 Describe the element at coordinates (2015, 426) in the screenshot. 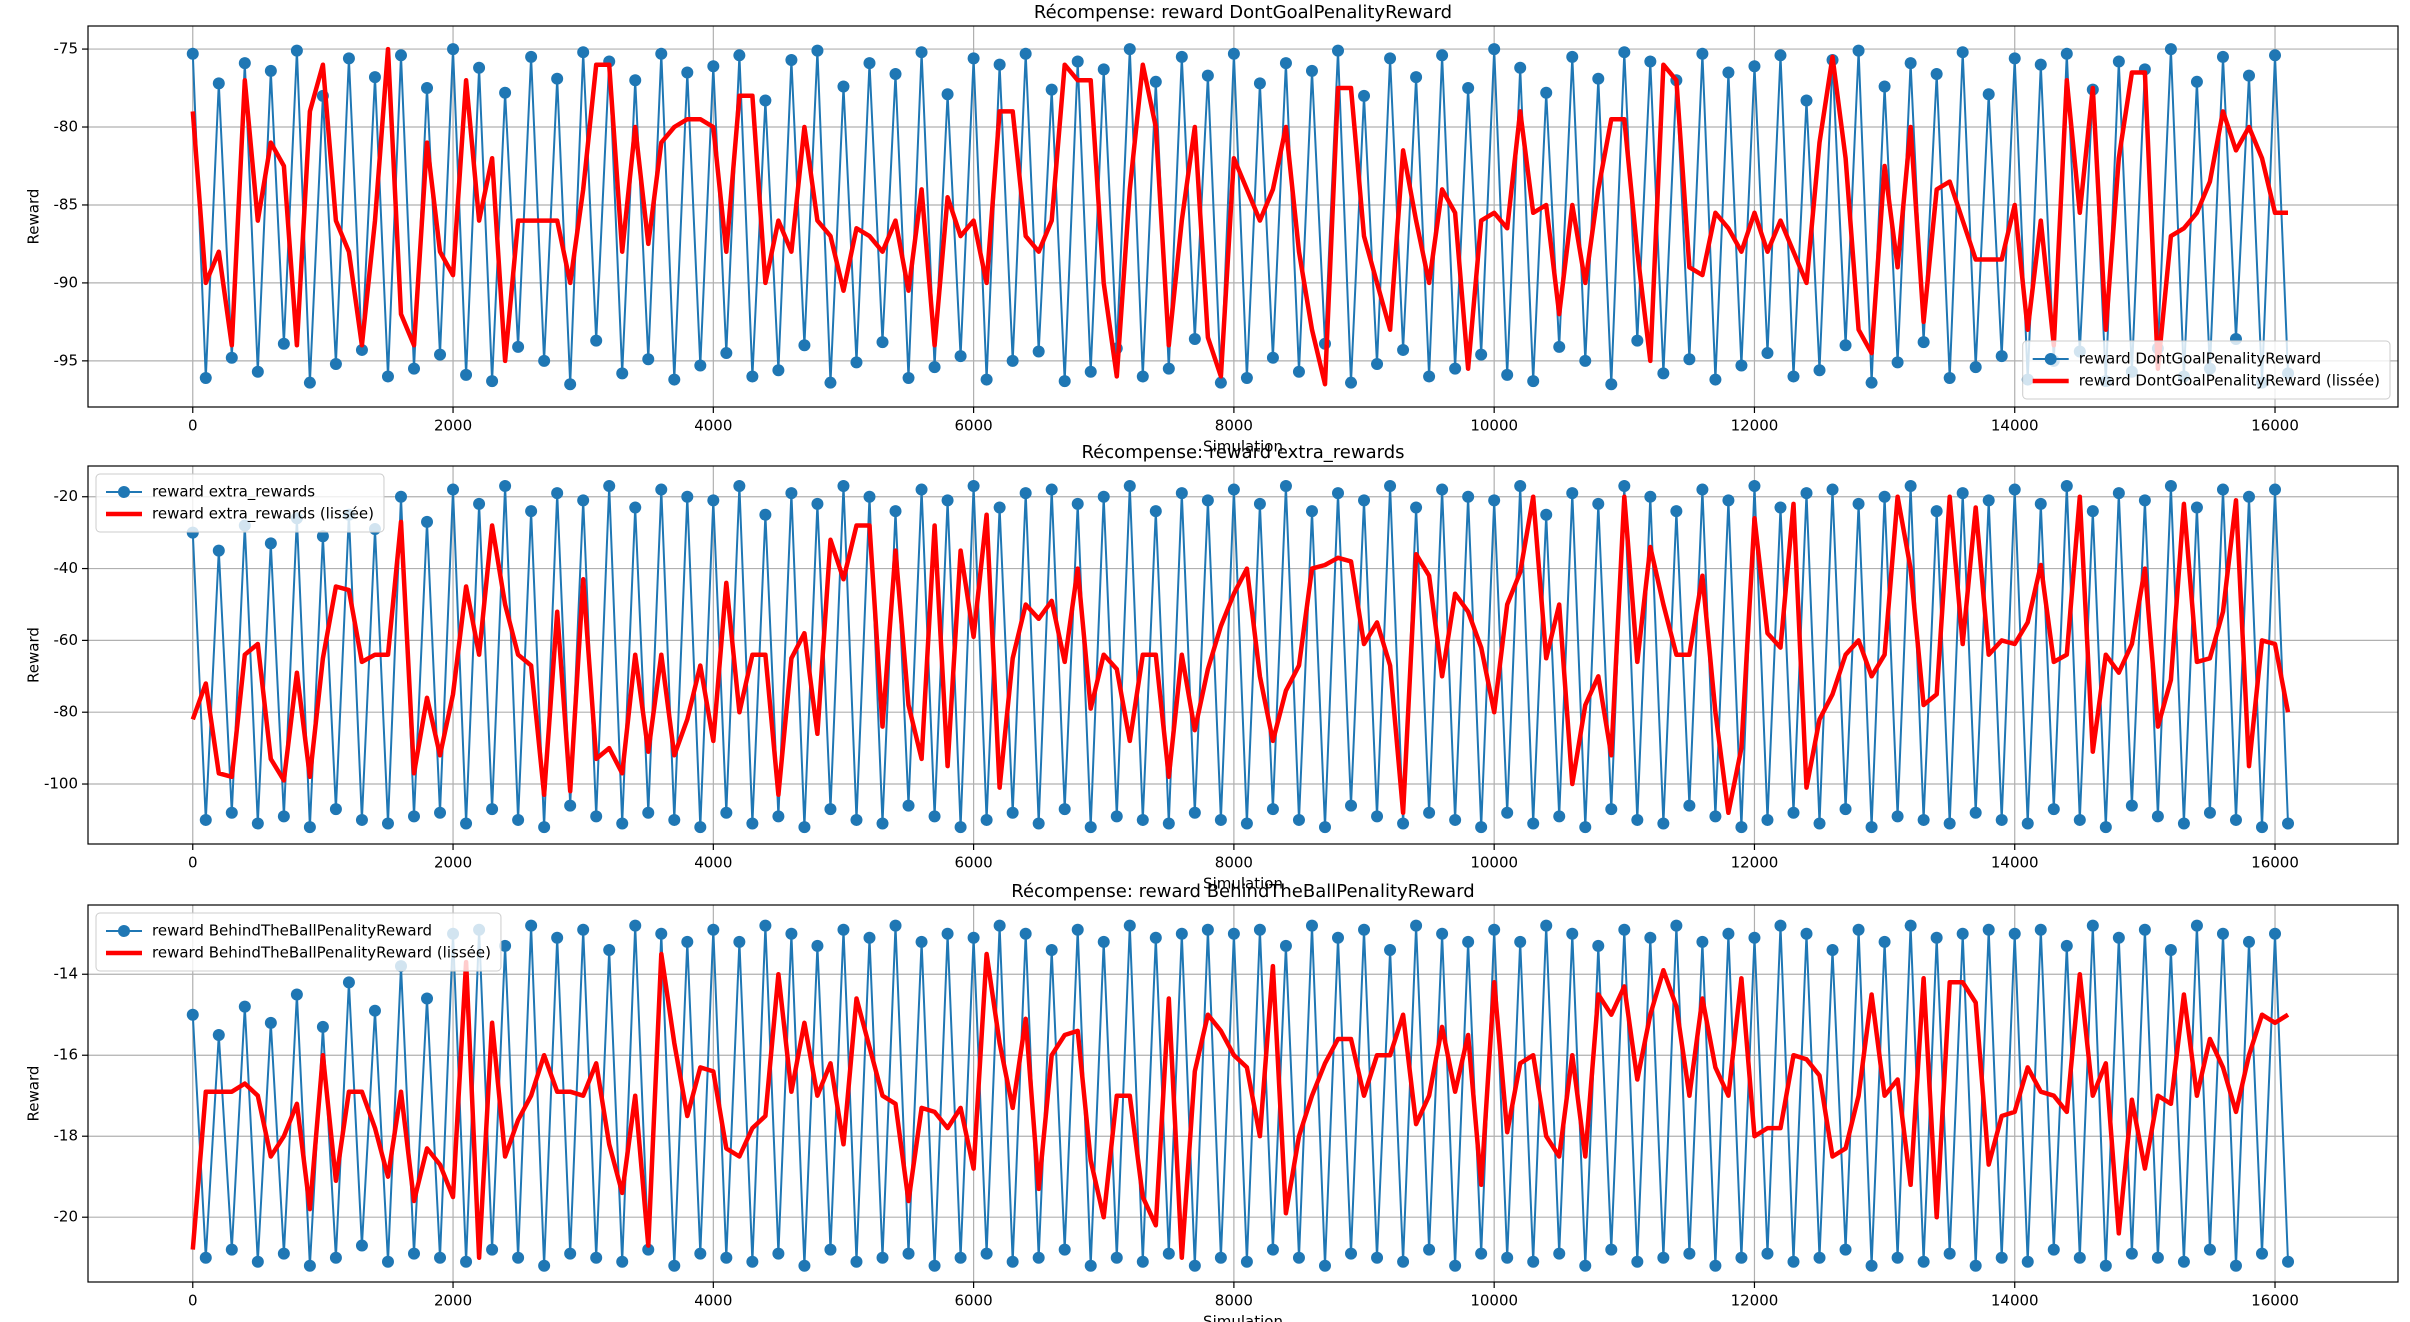

I see `x-tick-label: 14000` at that location.